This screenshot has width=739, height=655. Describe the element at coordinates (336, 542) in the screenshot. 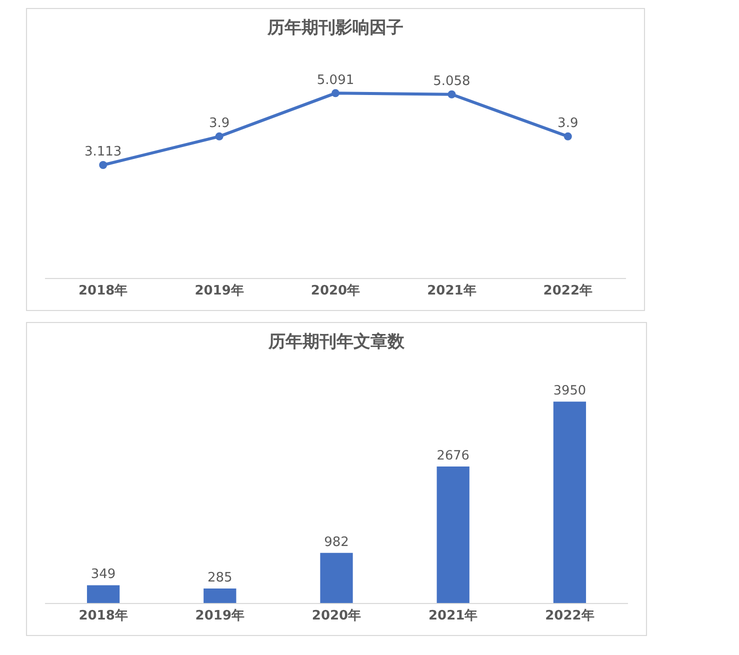

I see `data-label: 982` at that location.